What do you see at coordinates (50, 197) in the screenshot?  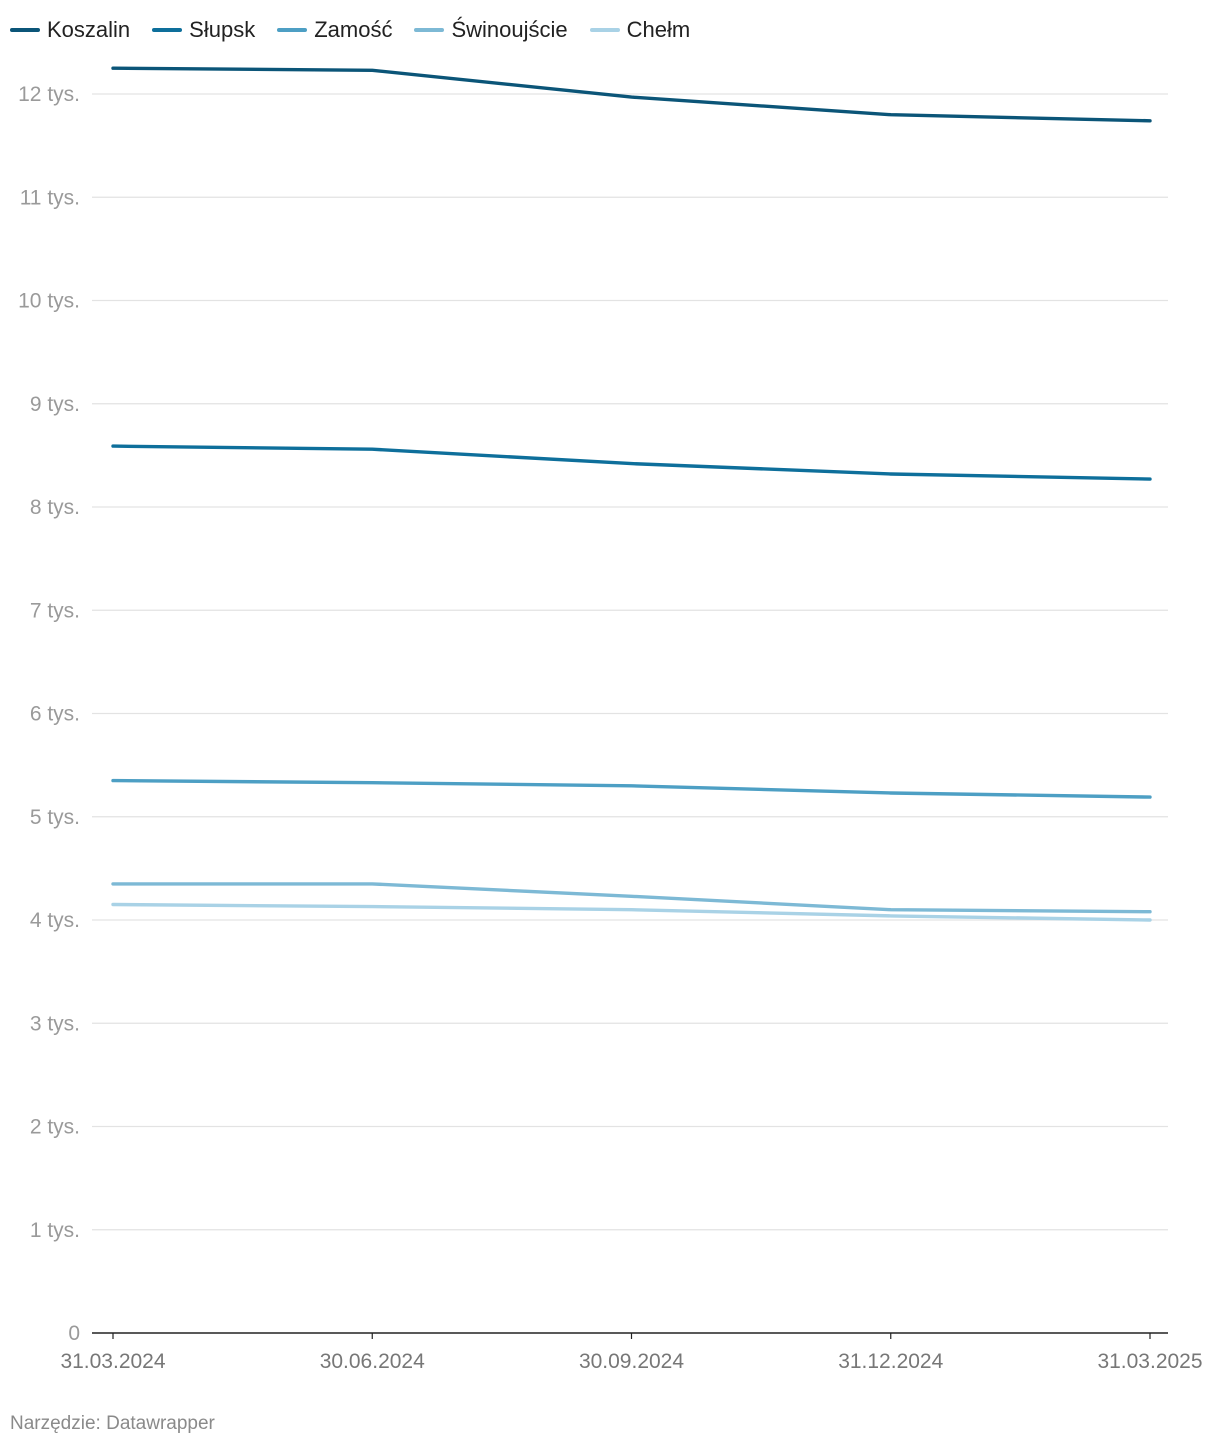 I see `y-tick-label: 11 tys.` at bounding box center [50, 197].